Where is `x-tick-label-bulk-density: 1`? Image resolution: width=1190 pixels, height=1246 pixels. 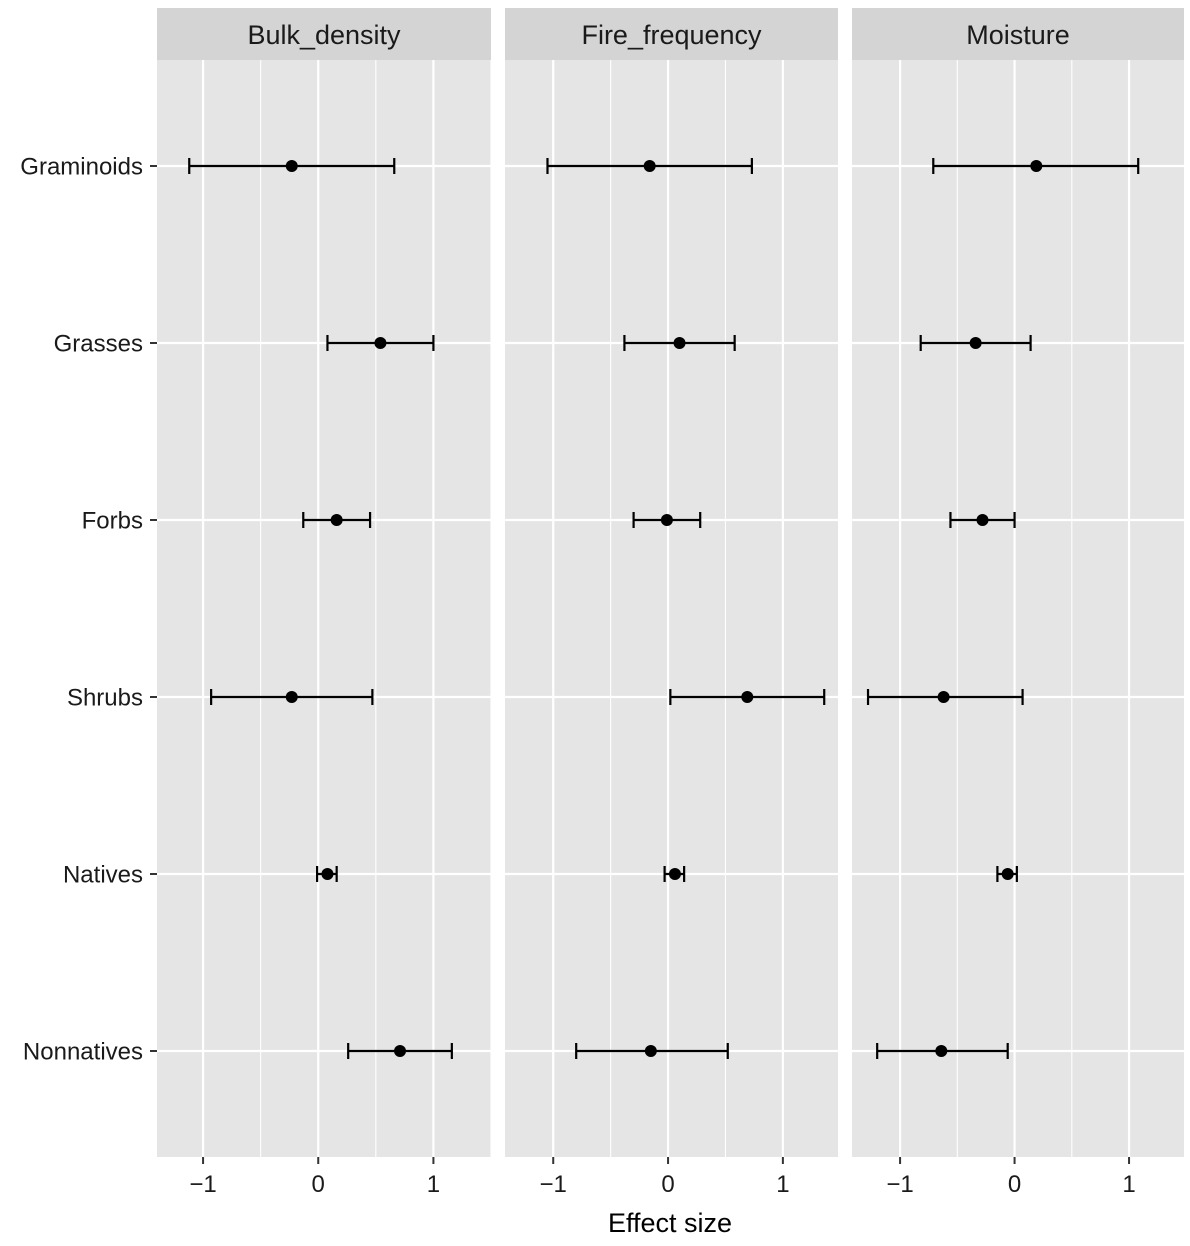
x-tick-label-bulk-density: 1 is located at coordinates (433, 1184).